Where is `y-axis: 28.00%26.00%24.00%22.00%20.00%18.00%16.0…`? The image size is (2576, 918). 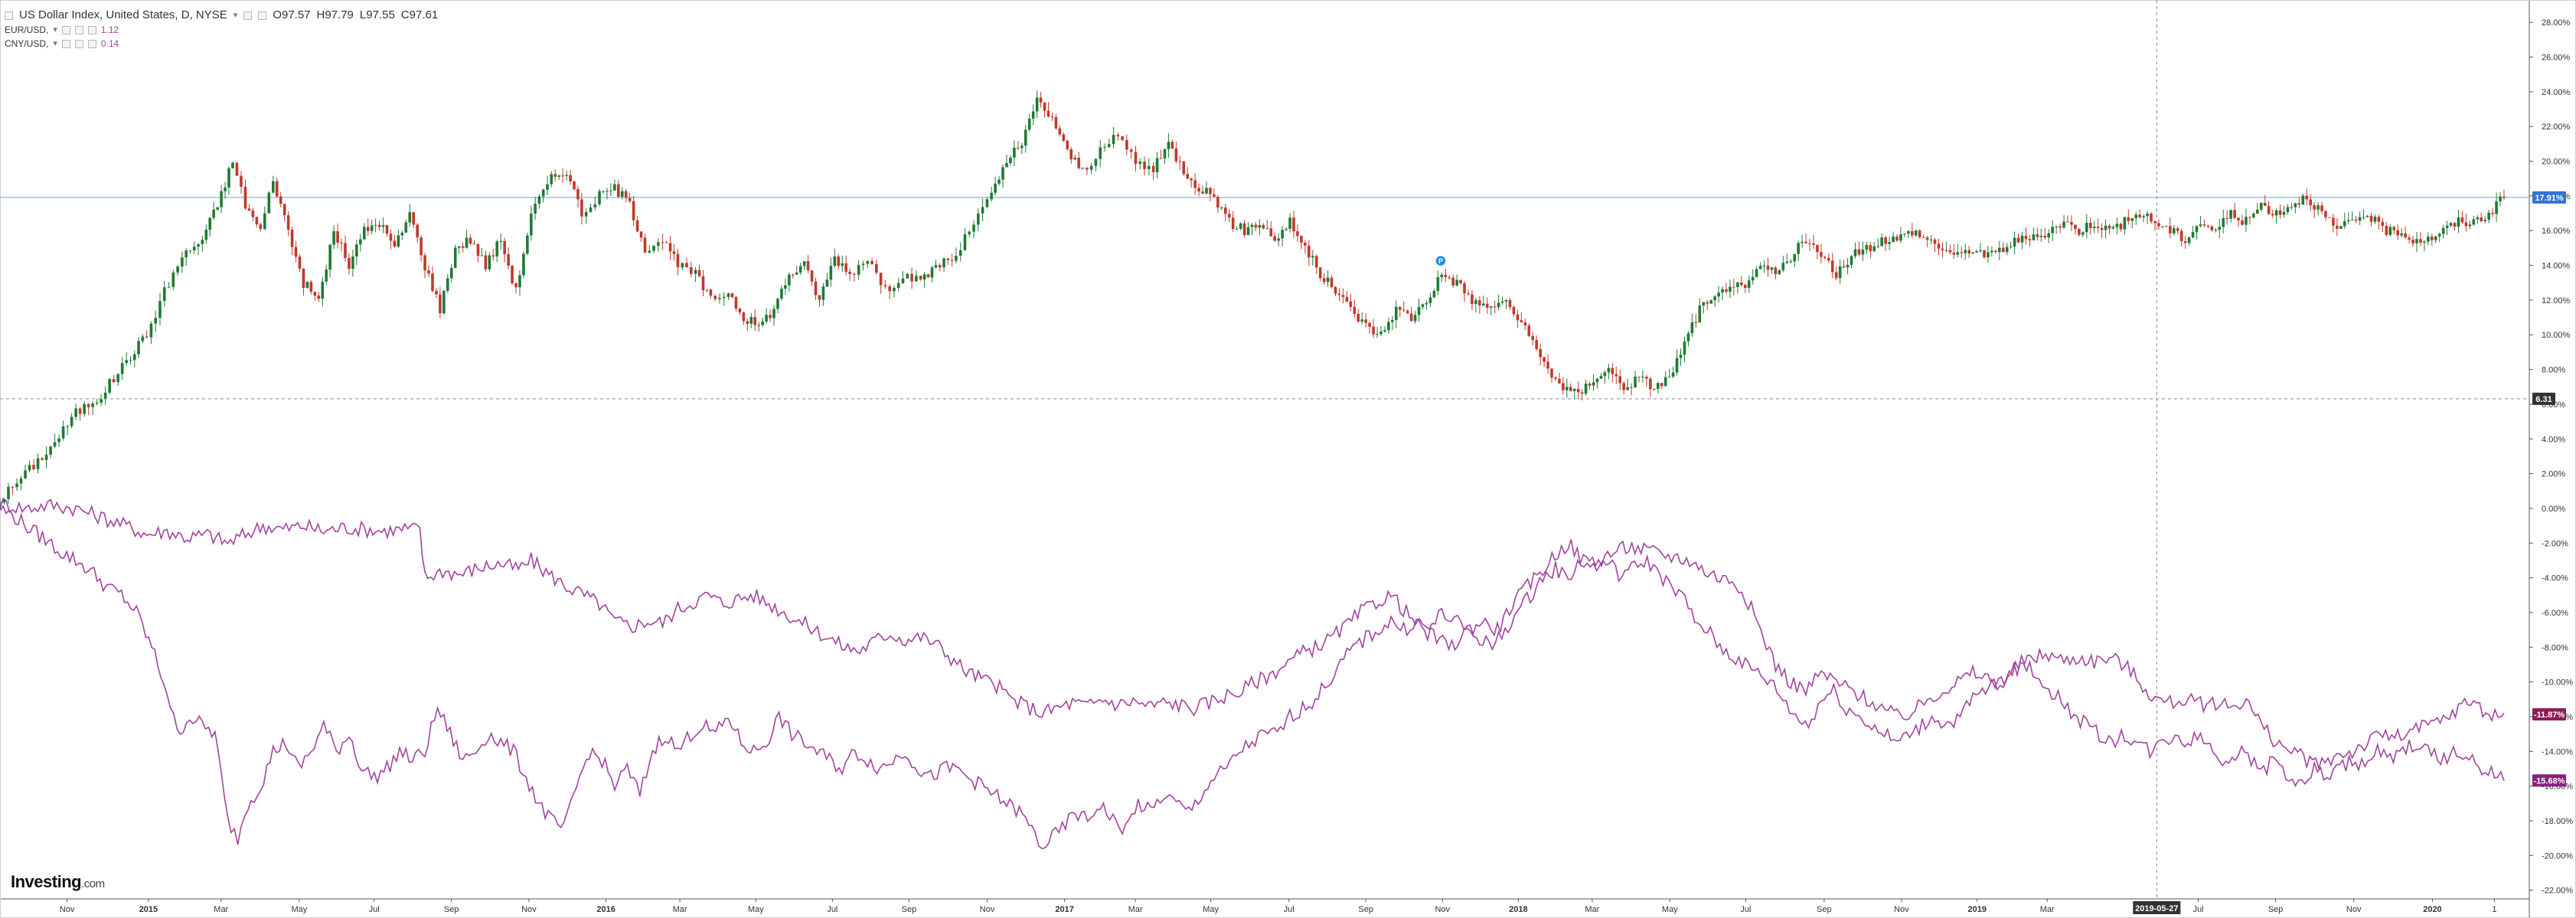 y-axis: 28.00%26.00%24.00%22.00%20.00%18.00%16.0… is located at coordinates (2551, 457).